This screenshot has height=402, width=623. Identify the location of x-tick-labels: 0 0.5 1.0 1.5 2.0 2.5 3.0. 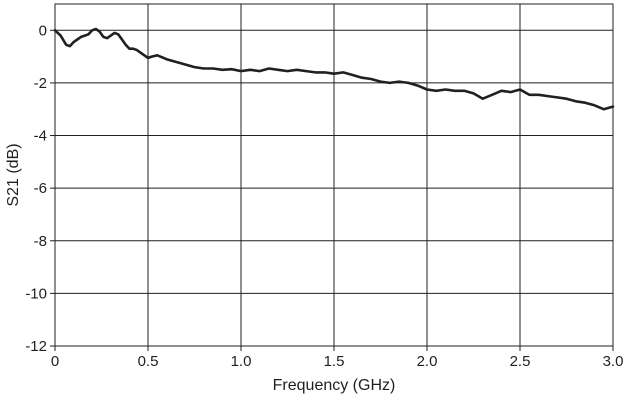
(337, 361).